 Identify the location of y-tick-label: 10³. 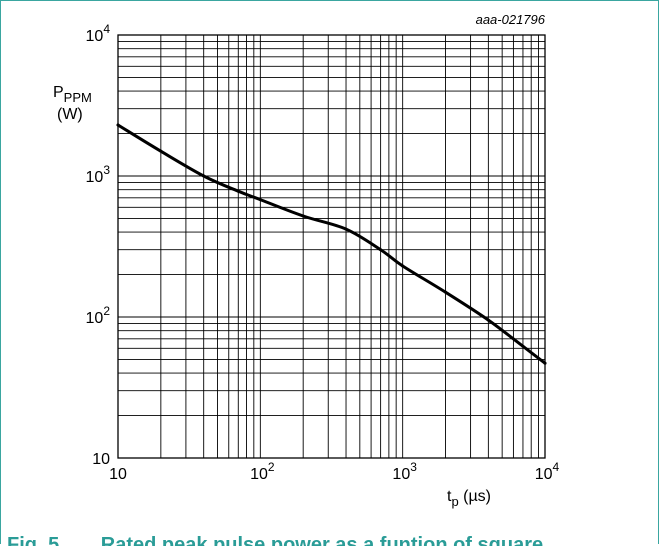
(98, 174).